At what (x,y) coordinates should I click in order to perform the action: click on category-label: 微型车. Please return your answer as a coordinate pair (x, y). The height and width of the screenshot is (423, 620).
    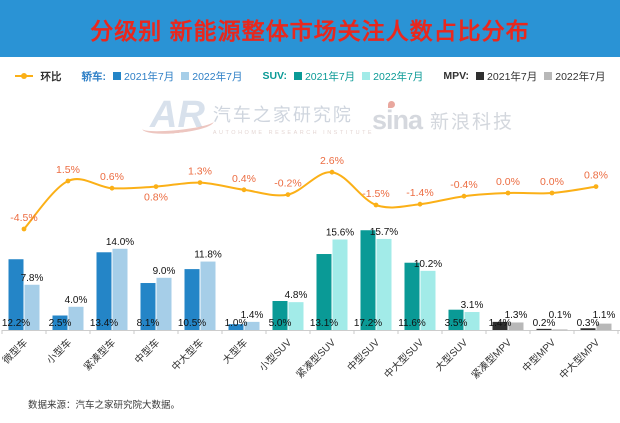
    Looking at the image, I should click on (15, 351).